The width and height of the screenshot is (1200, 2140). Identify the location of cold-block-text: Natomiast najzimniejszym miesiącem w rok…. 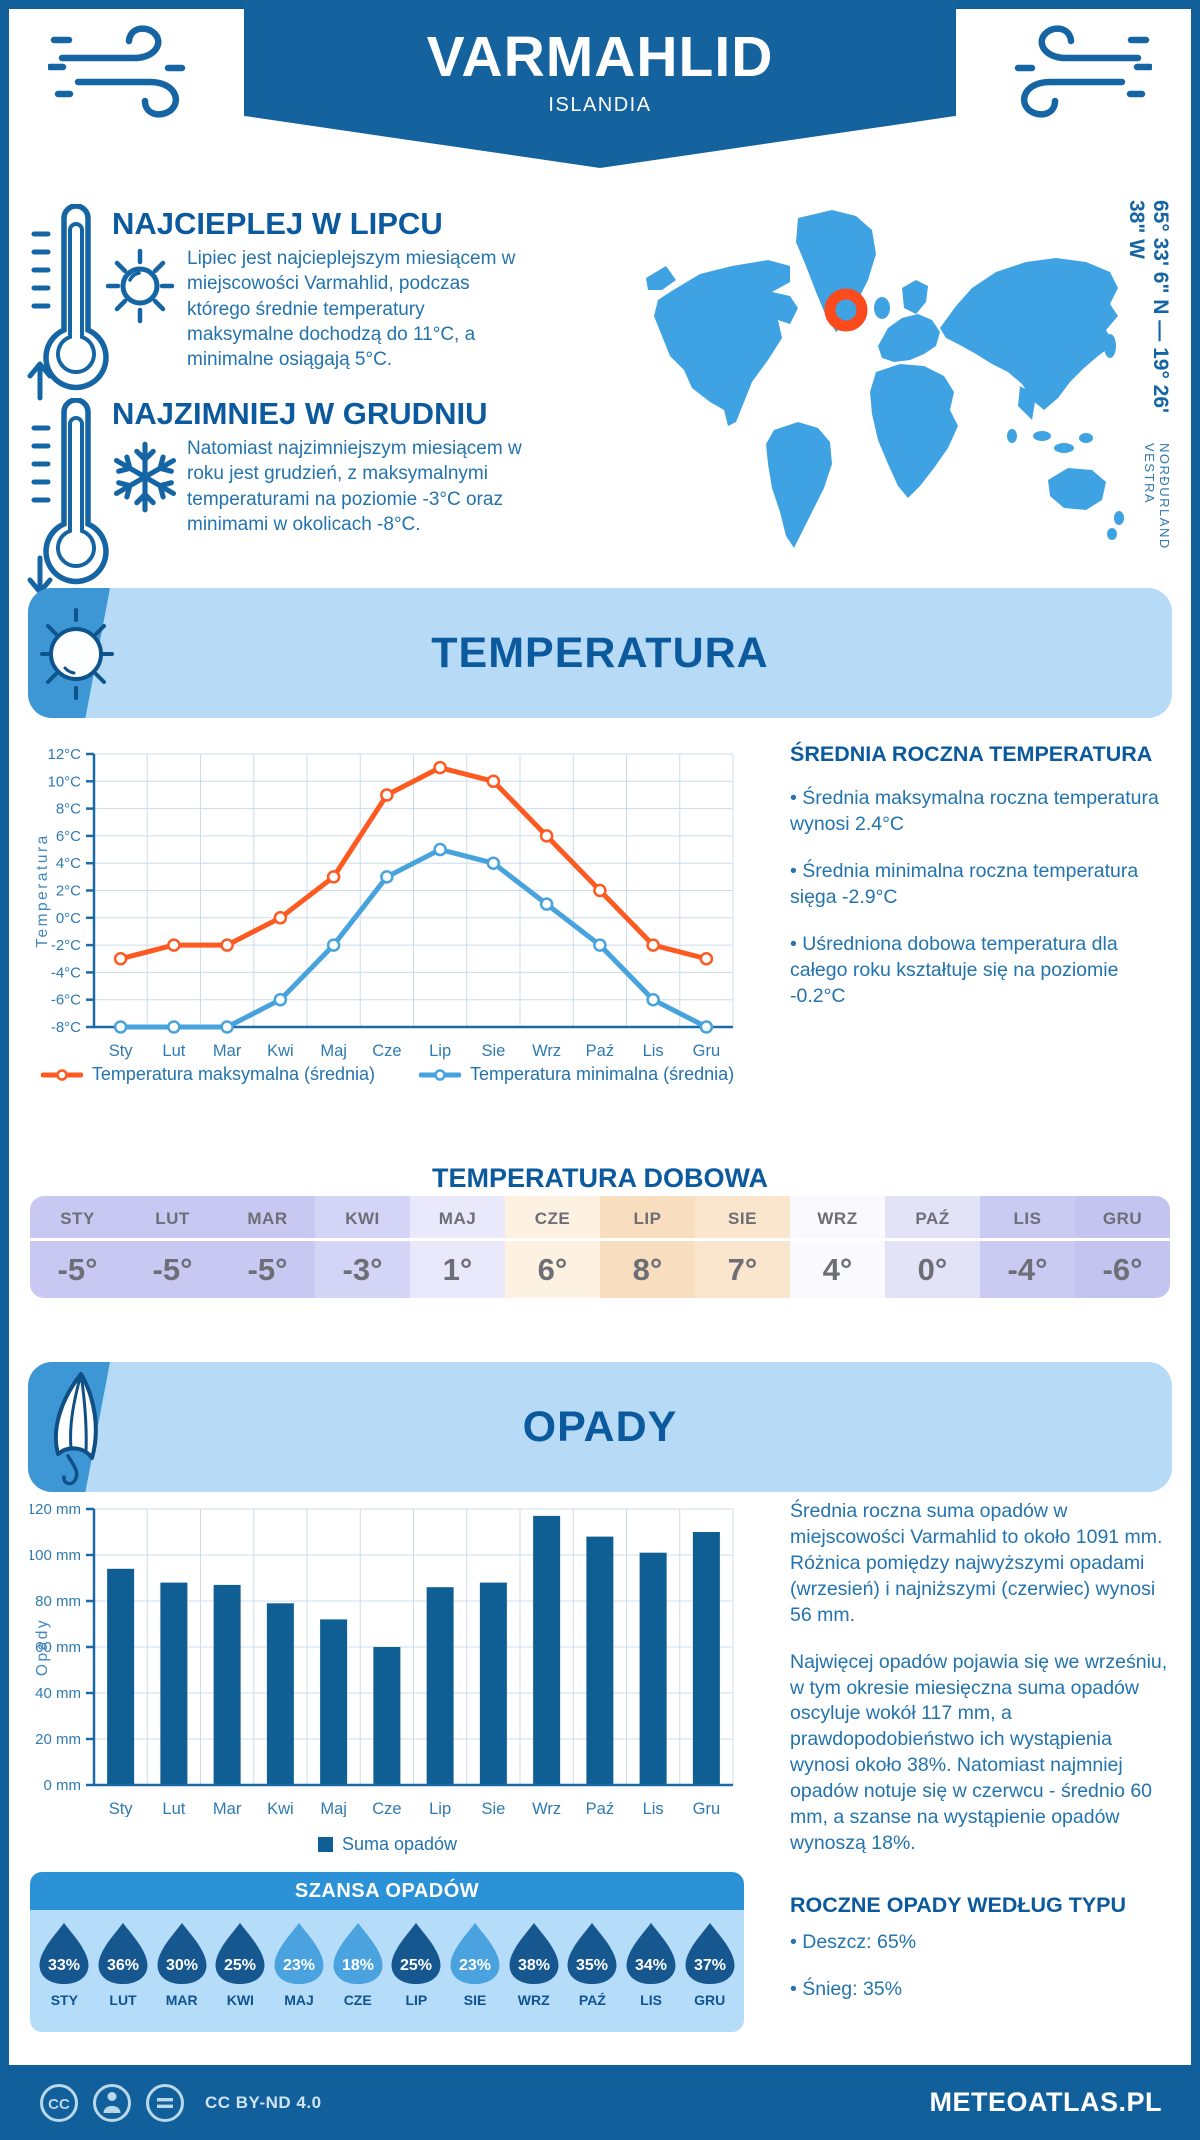
(354, 486).